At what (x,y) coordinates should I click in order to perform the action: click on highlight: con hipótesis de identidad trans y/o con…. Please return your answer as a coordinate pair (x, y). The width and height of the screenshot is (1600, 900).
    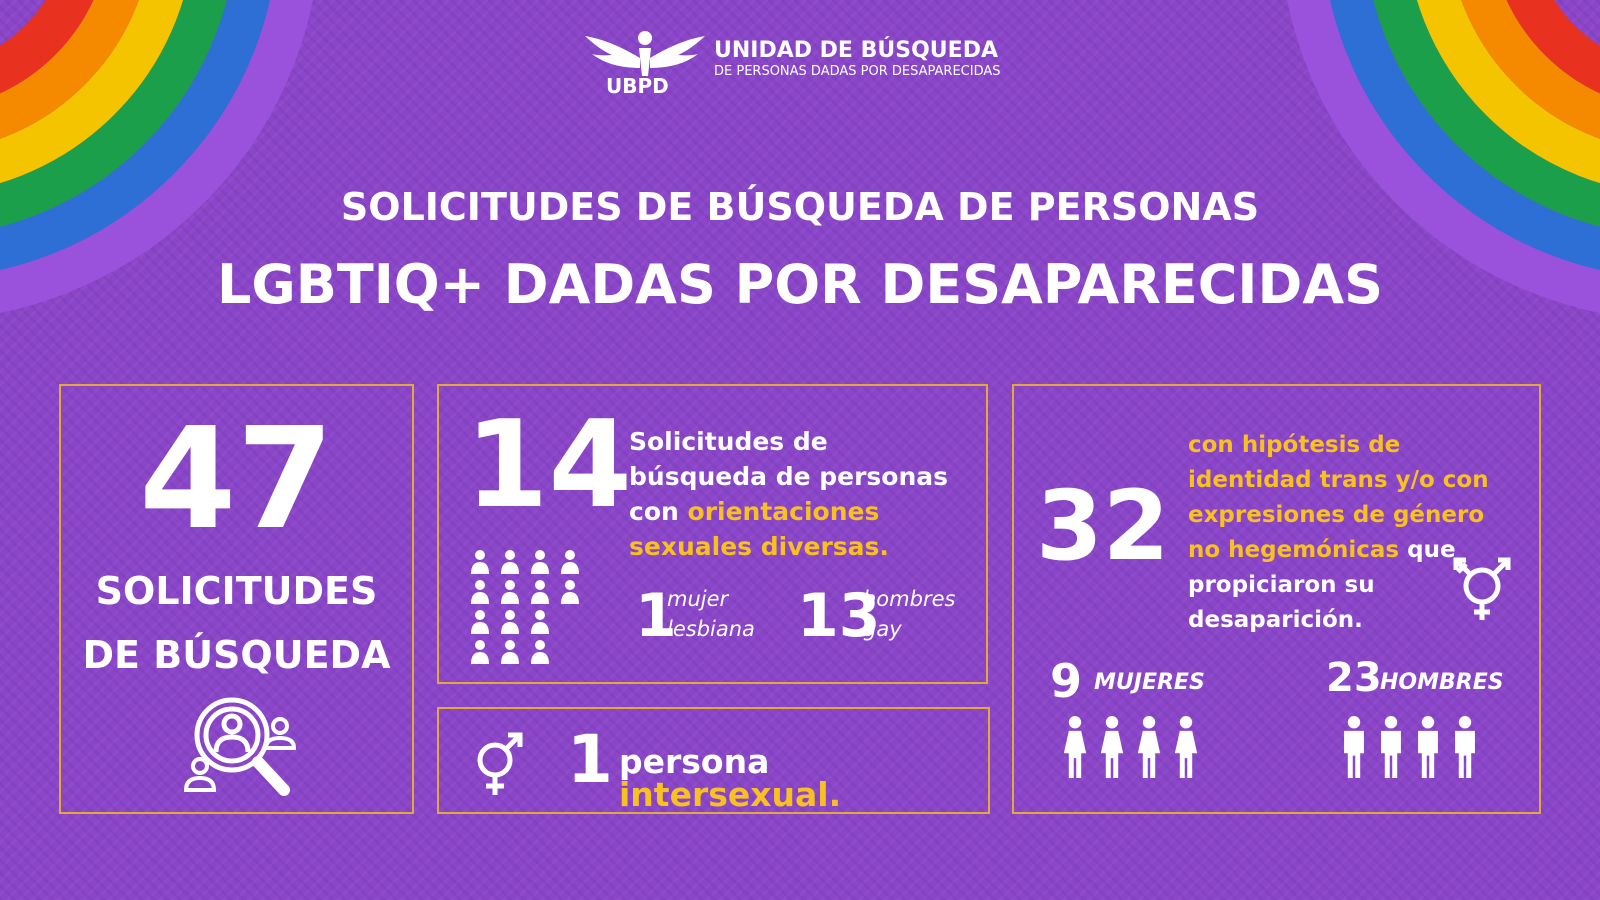
    Looking at the image, I should click on (1338, 497).